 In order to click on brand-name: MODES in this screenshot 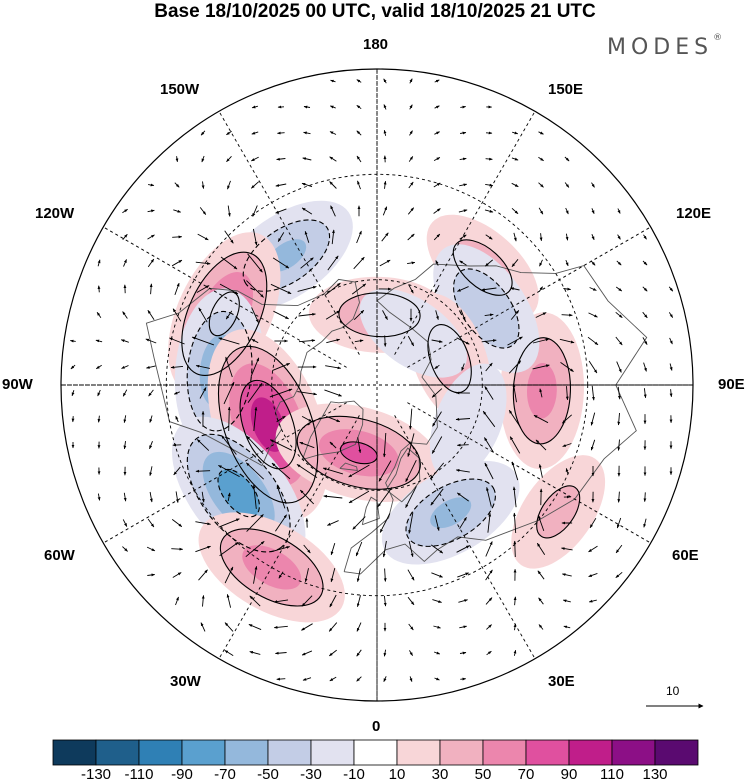, I will do `click(660, 47)`.